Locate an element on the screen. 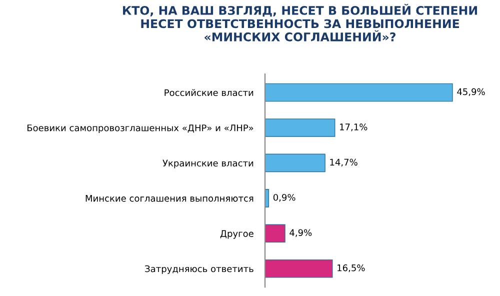 This screenshot has width=500, height=296. data-label: 17,1% is located at coordinates (354, 128).